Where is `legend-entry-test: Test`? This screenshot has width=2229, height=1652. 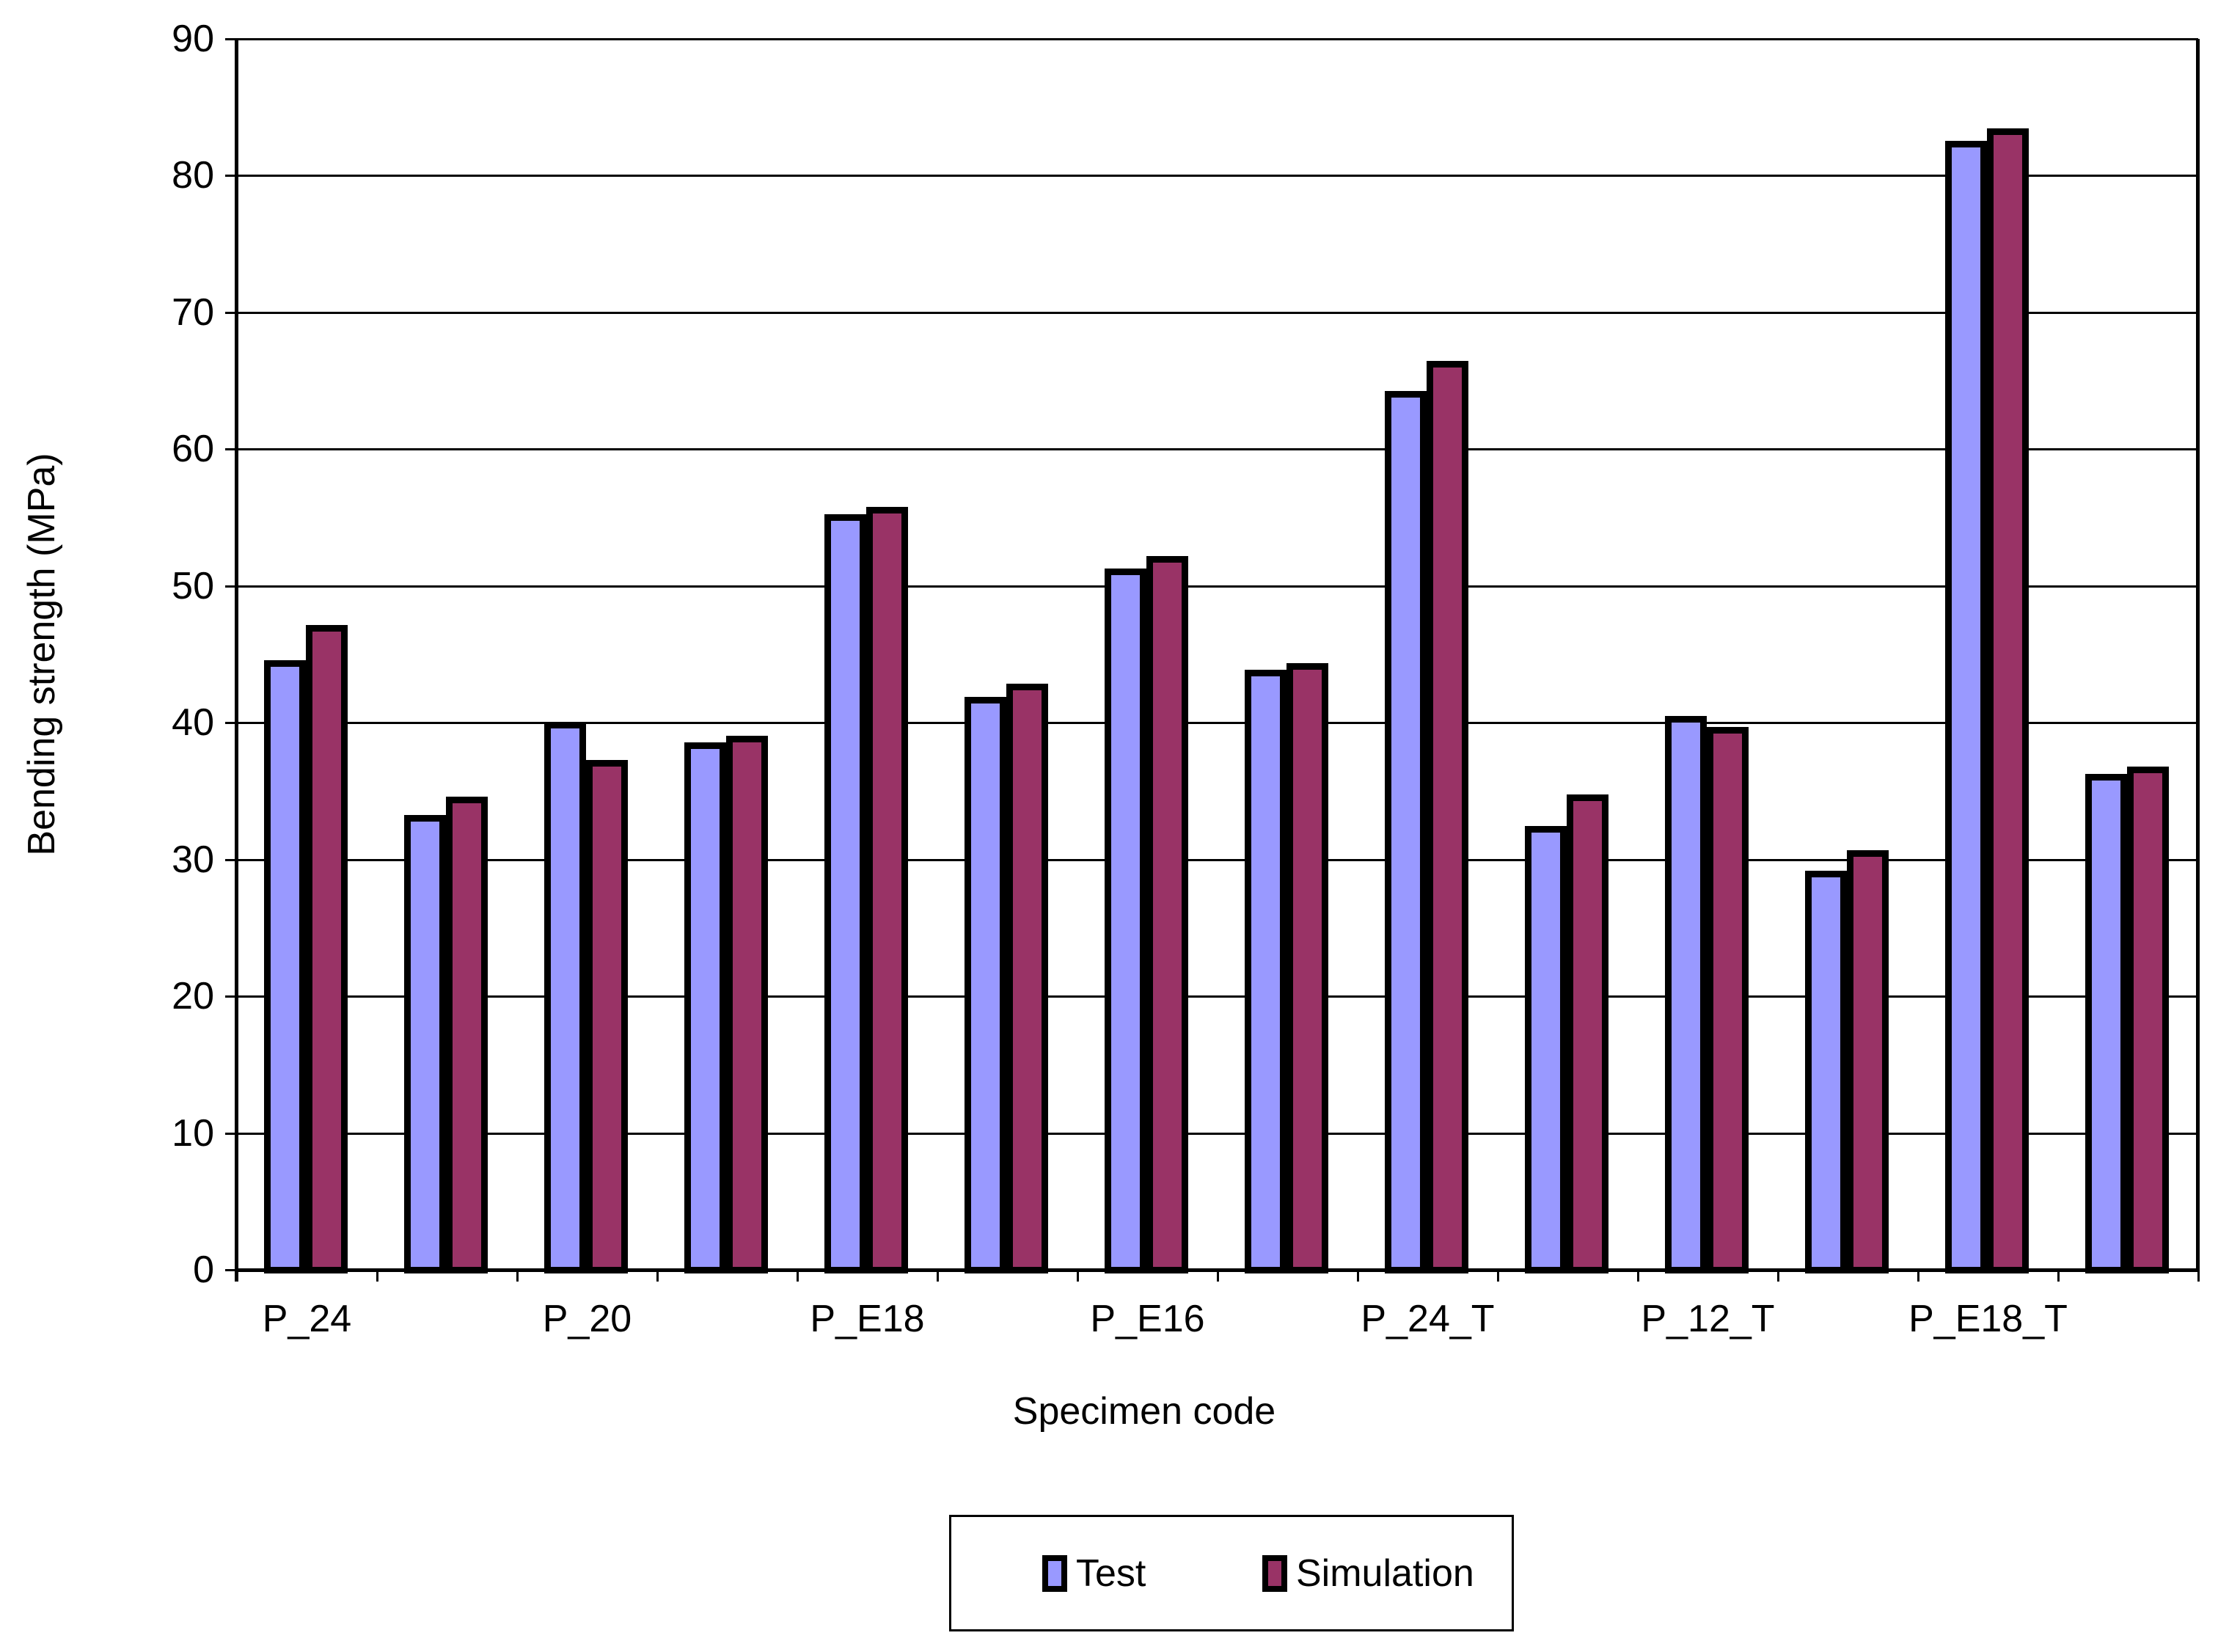 legend-entry-test: Test is located at coordinates (1094, 1573).